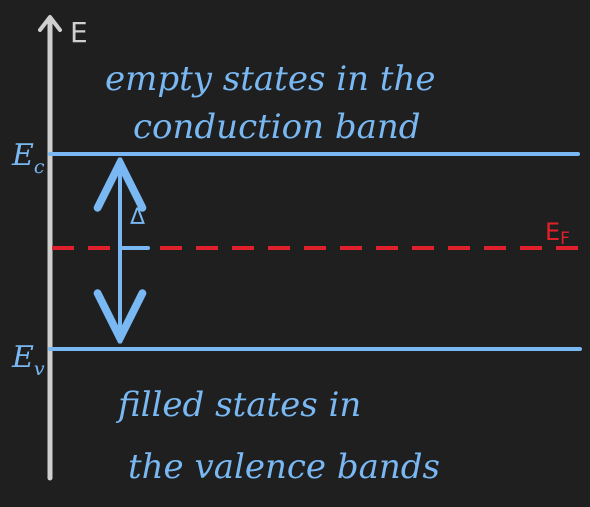 The width and height of the screenshot is (590, 507). What do you see at coordinates (137, 217) in the screenshot?
I see `band-gap-label: Δ` at bounding box center [137, 217].